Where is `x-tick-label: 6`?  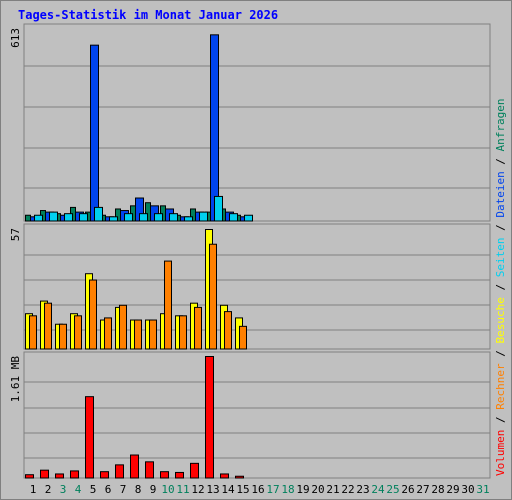 x-tick-label: 6 is located at coordinates (108, 489).